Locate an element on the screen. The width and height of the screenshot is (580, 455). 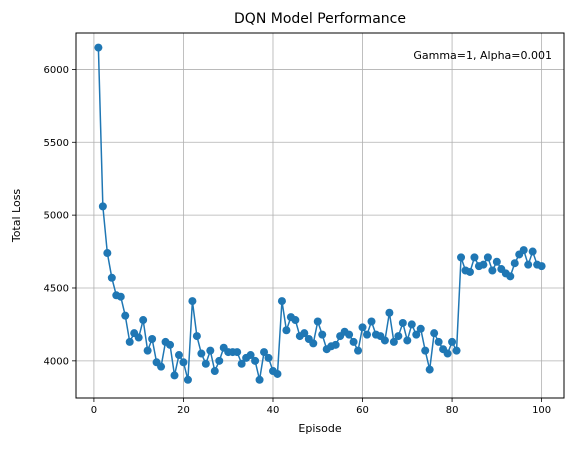
y-tick-label: 5000 is located at coordinates (56, 216).